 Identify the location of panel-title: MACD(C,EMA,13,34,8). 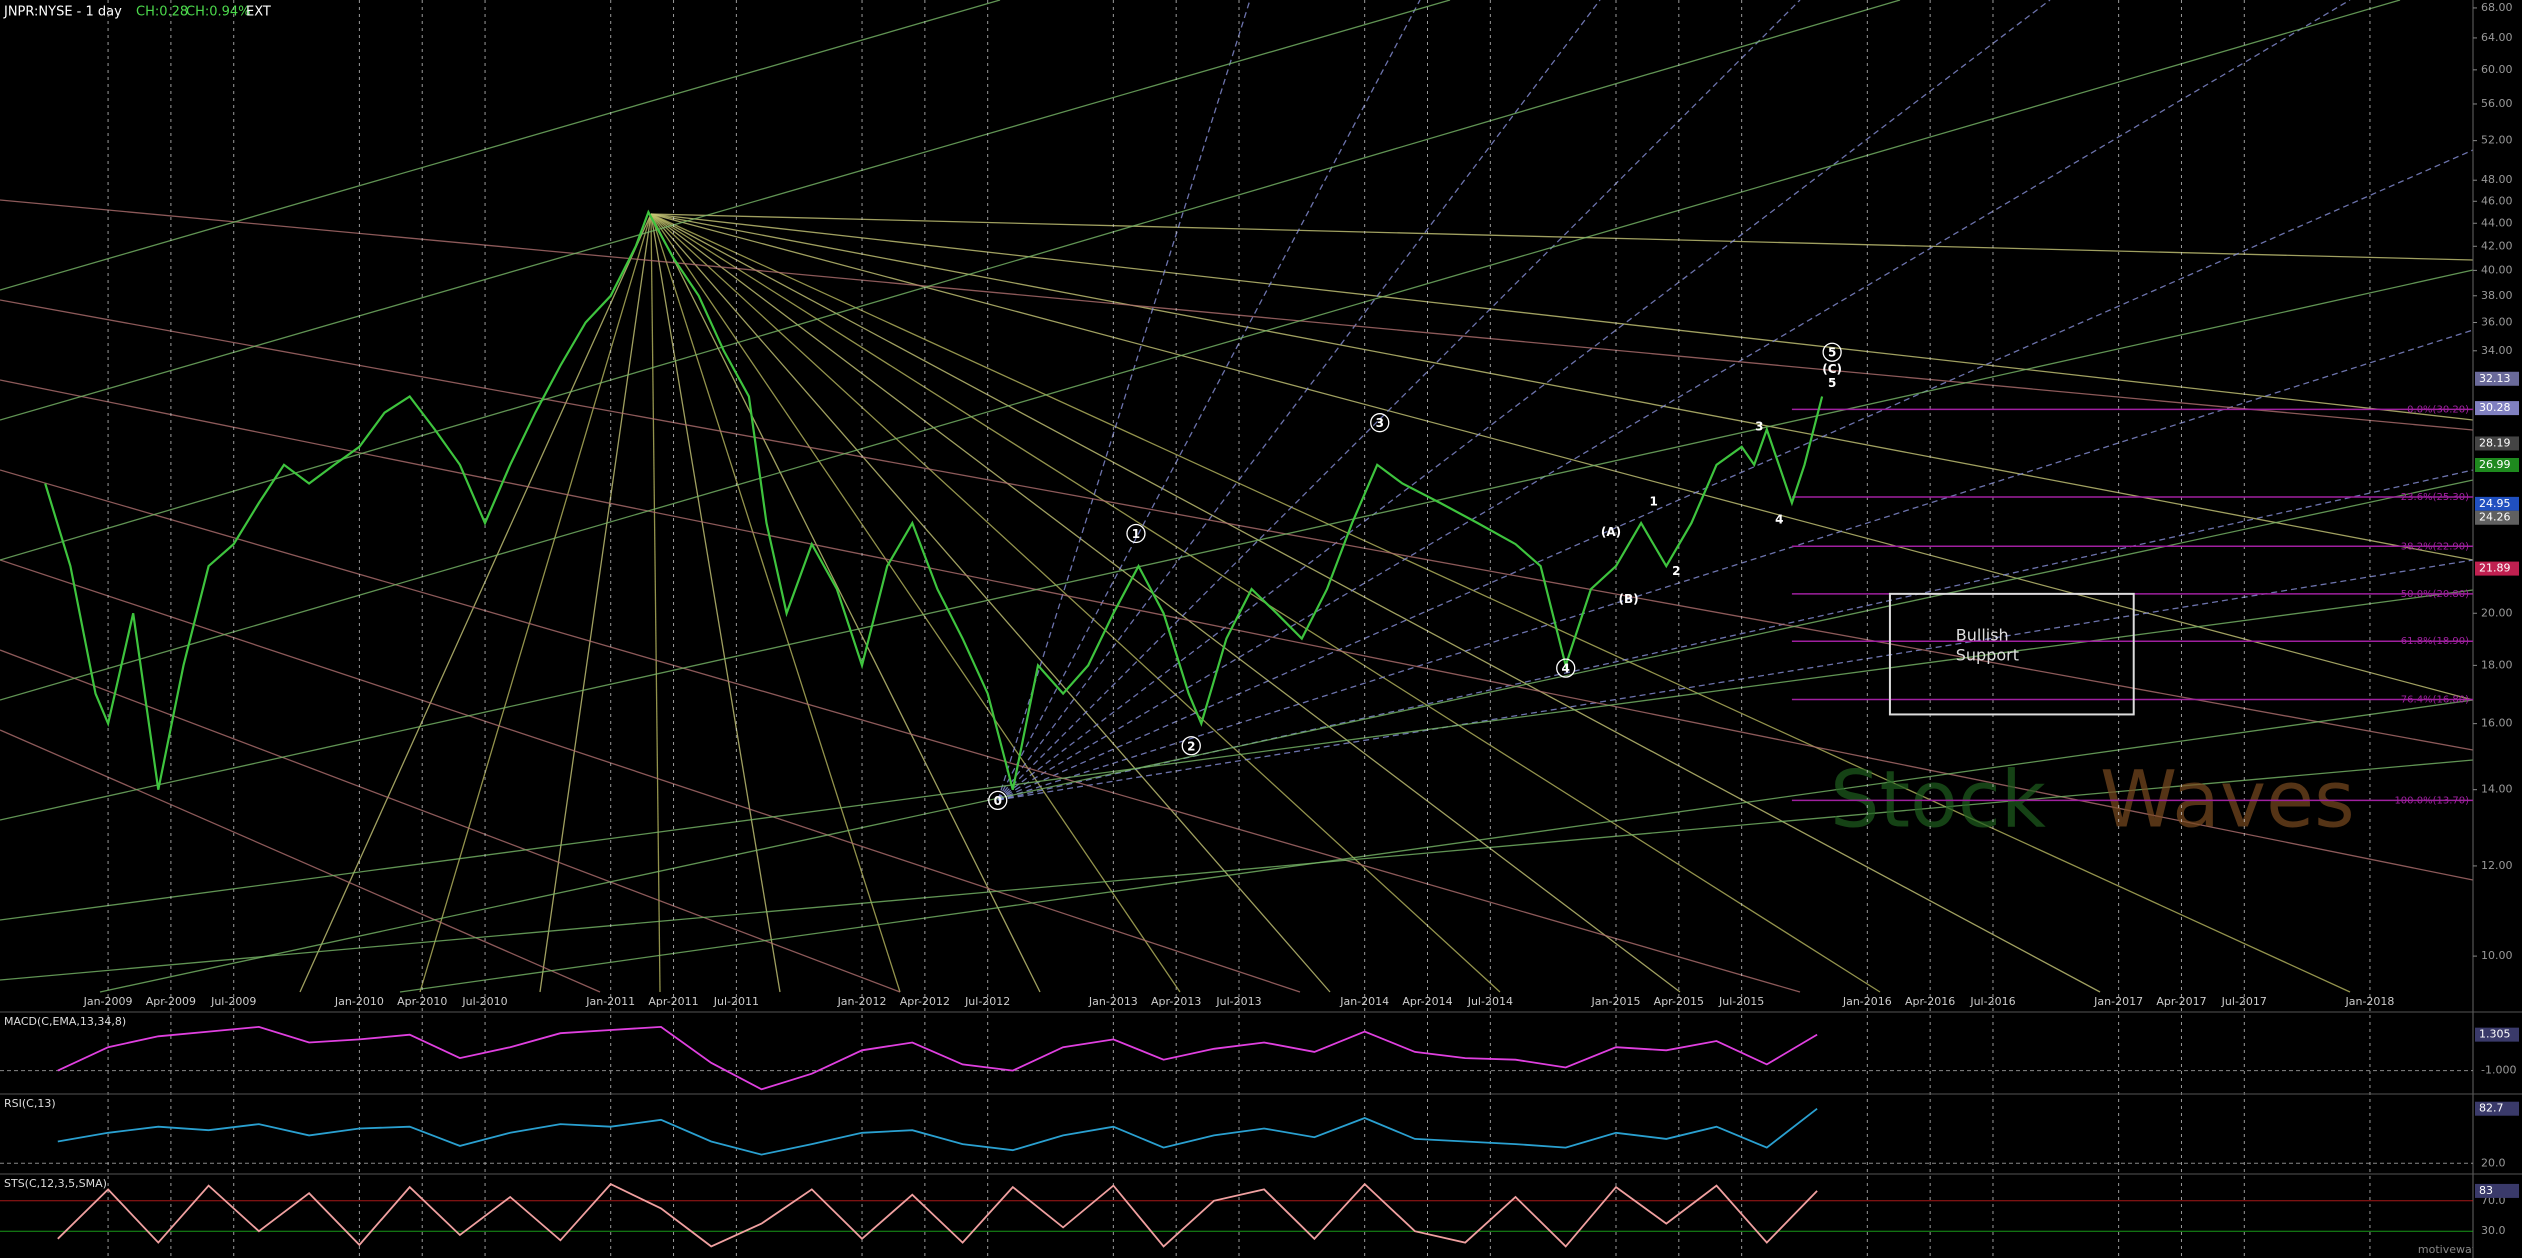
(65, 1021).